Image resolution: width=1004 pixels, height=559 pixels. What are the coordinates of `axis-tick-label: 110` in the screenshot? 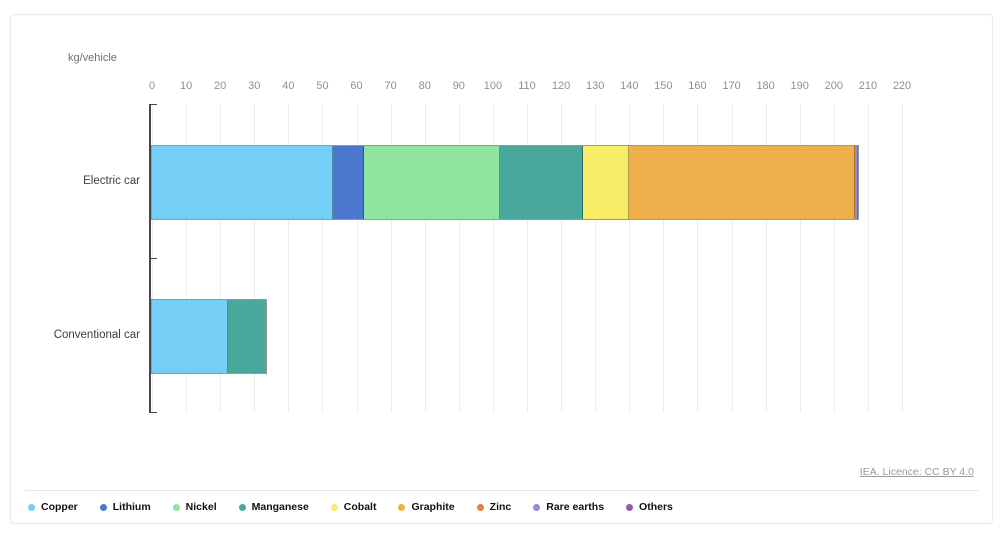 It's located at (527, 86).